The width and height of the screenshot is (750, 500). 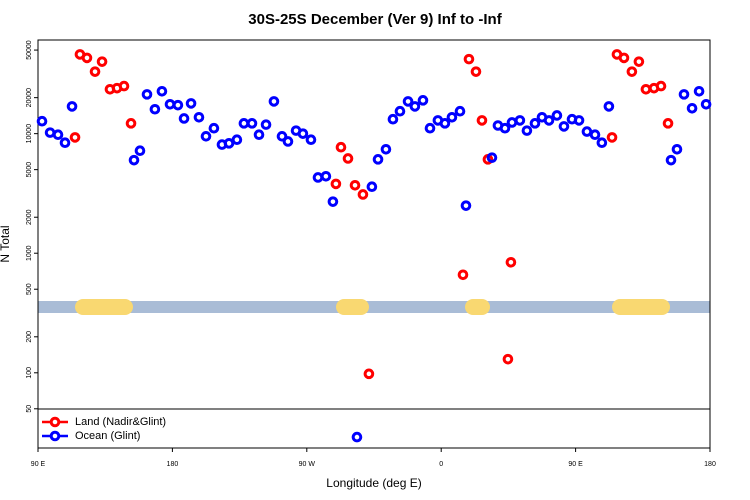 What do you see at coordinates (372, 307) in the screenshot?
I see `land-mask` at bounding box center [372, 307].